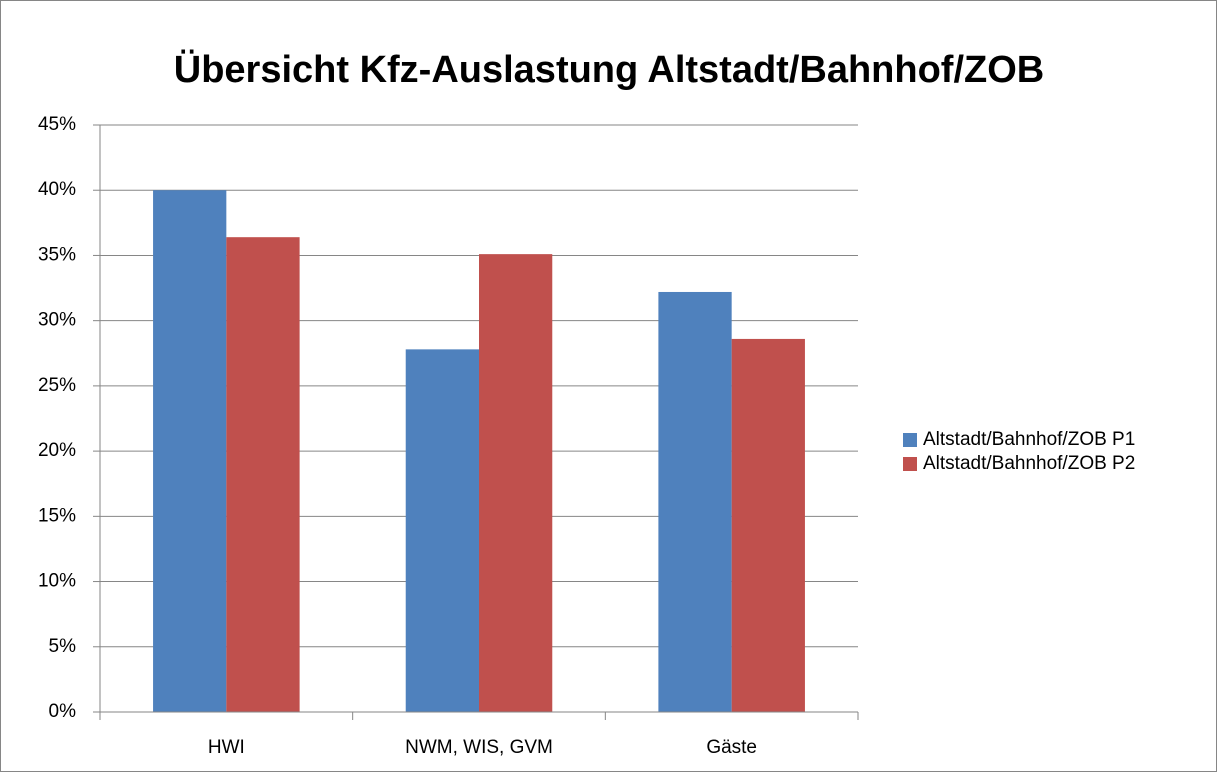 The image size is (1217, 772). Describe the element at coordinates (57, 450) in the screenshot. I see `y-tick-label: 20%` at that location.